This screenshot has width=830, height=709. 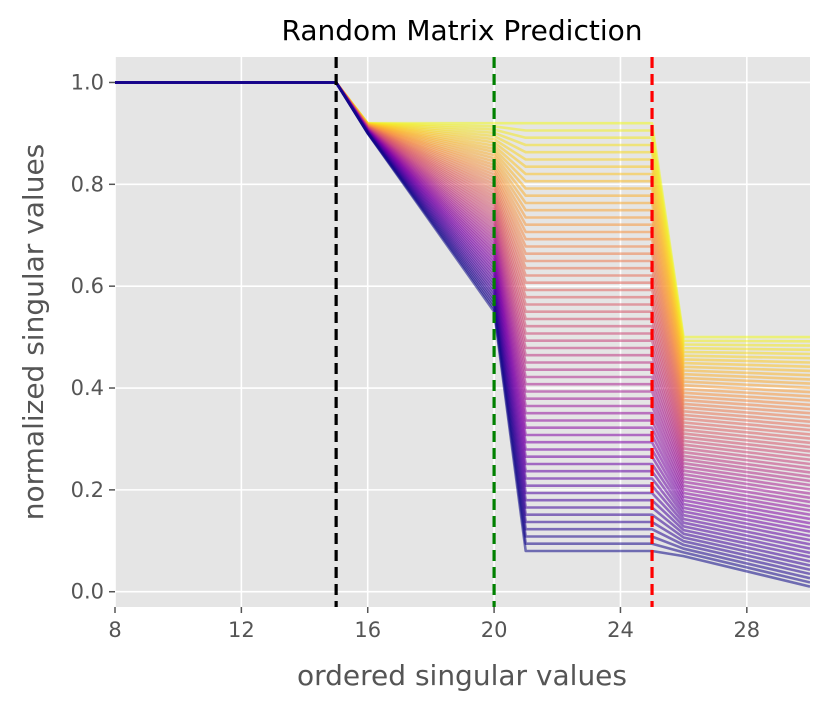 I want to click on y-tick-label: 0.8, so click(x=87, y=184).